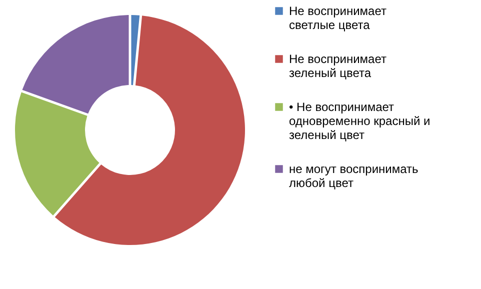 Image resolution: width=481 pixels, height=289 pixels. Describe the element at coordinates (338, 18) in the screenshot. I see `legend-label: Не воспринимает светлые цвета` at that location.